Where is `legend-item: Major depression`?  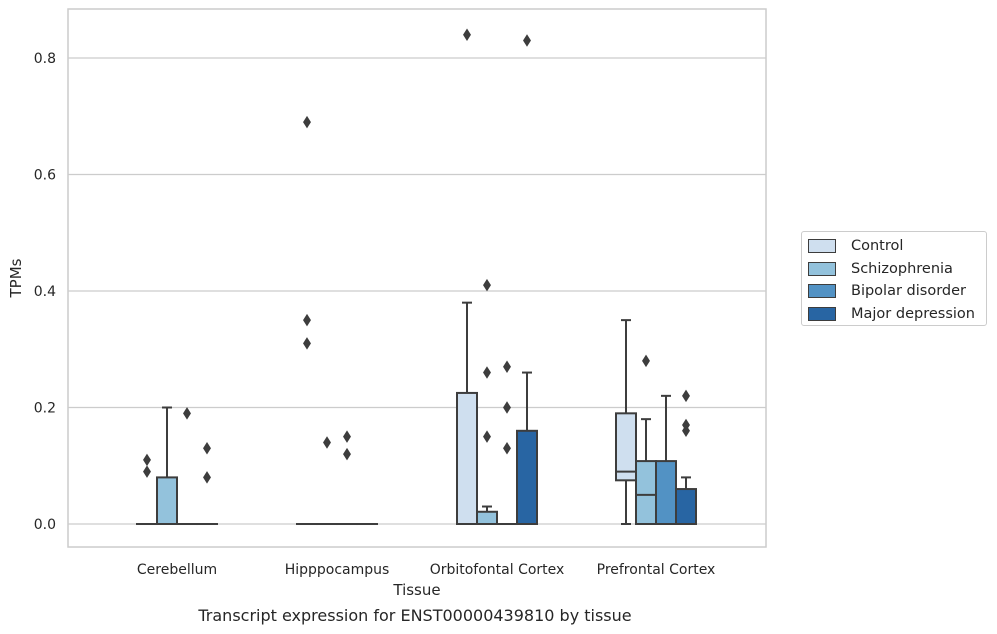
legend-item: Major depression is located at coordinates (891, 314).